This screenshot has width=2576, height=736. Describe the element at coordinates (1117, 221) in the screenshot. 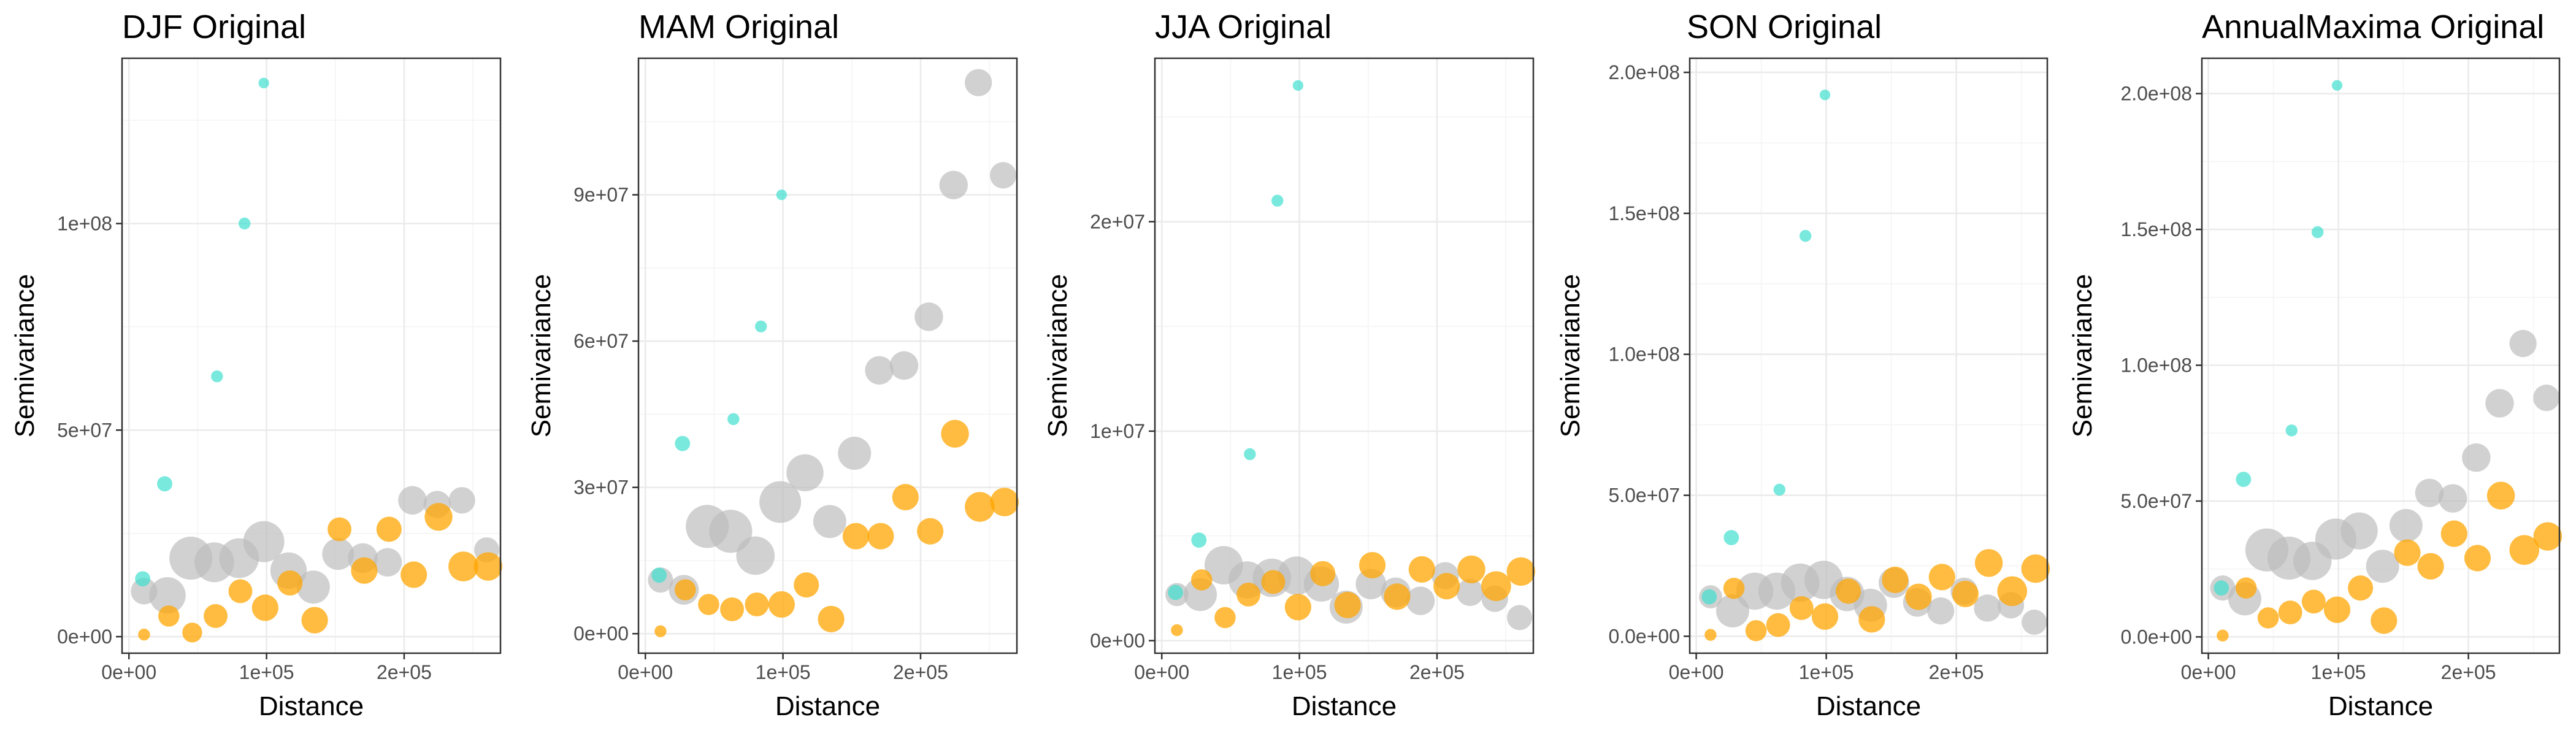

I see `y-tick-label: 2e+07` at that location.